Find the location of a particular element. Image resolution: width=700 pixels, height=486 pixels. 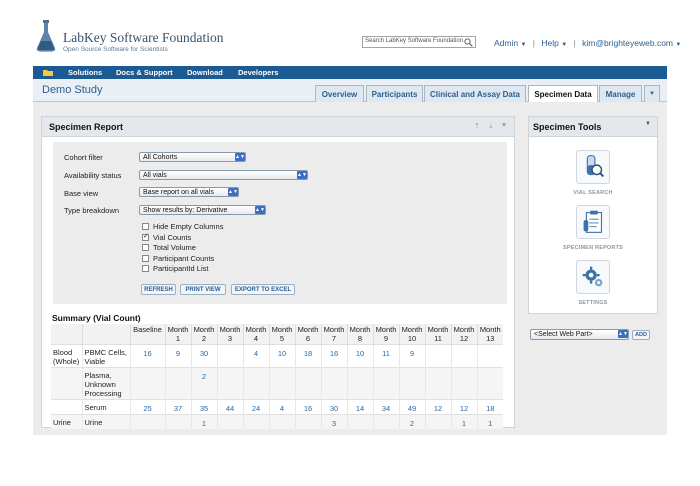

search-box: Search LabKey Software Foundation is located at coordinates (419, 42).